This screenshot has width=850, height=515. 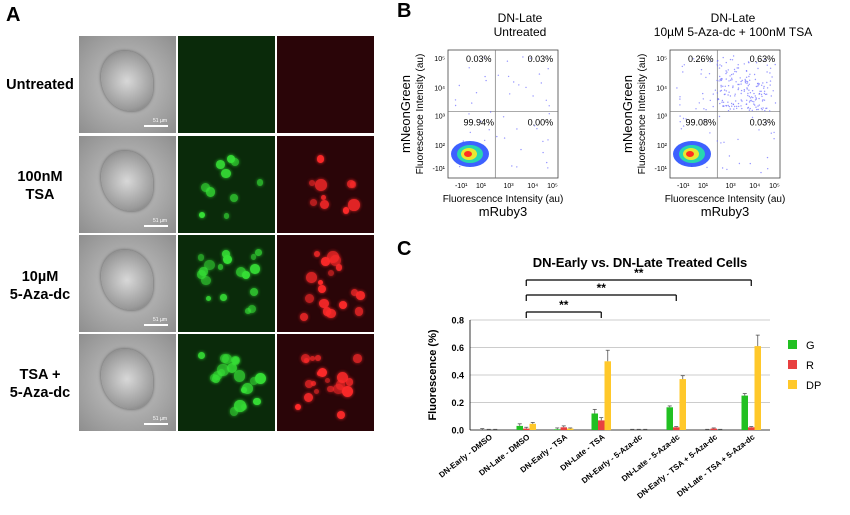 I want to click on x-tick-label: -10¹, so click(x=683, y=186).